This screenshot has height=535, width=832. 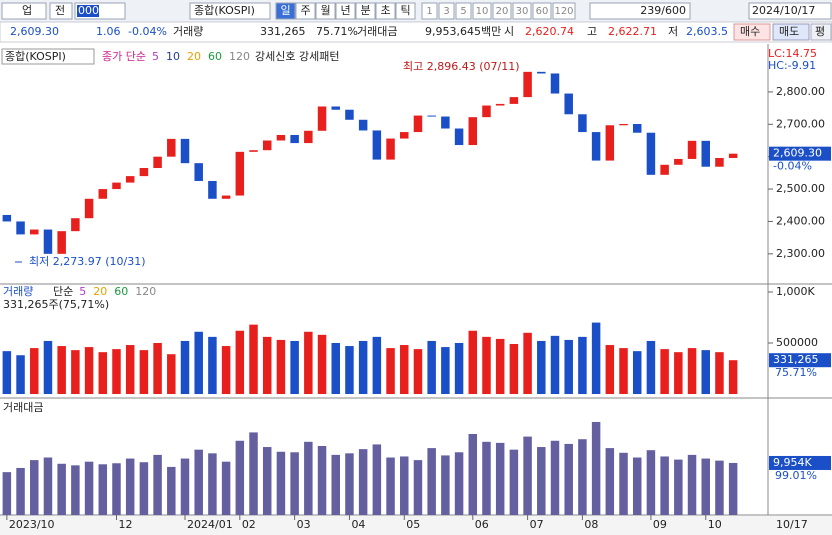 What do you see at coordinates (147, 31) in the screenshot?
I see `change-pct: -0.04%` at bounding box center [147, 31].